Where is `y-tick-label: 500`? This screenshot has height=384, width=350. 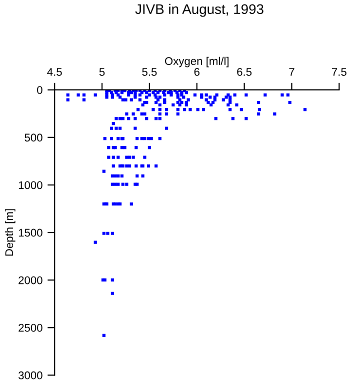
y-tick-label: 500 is located at coordinates (33, 138).